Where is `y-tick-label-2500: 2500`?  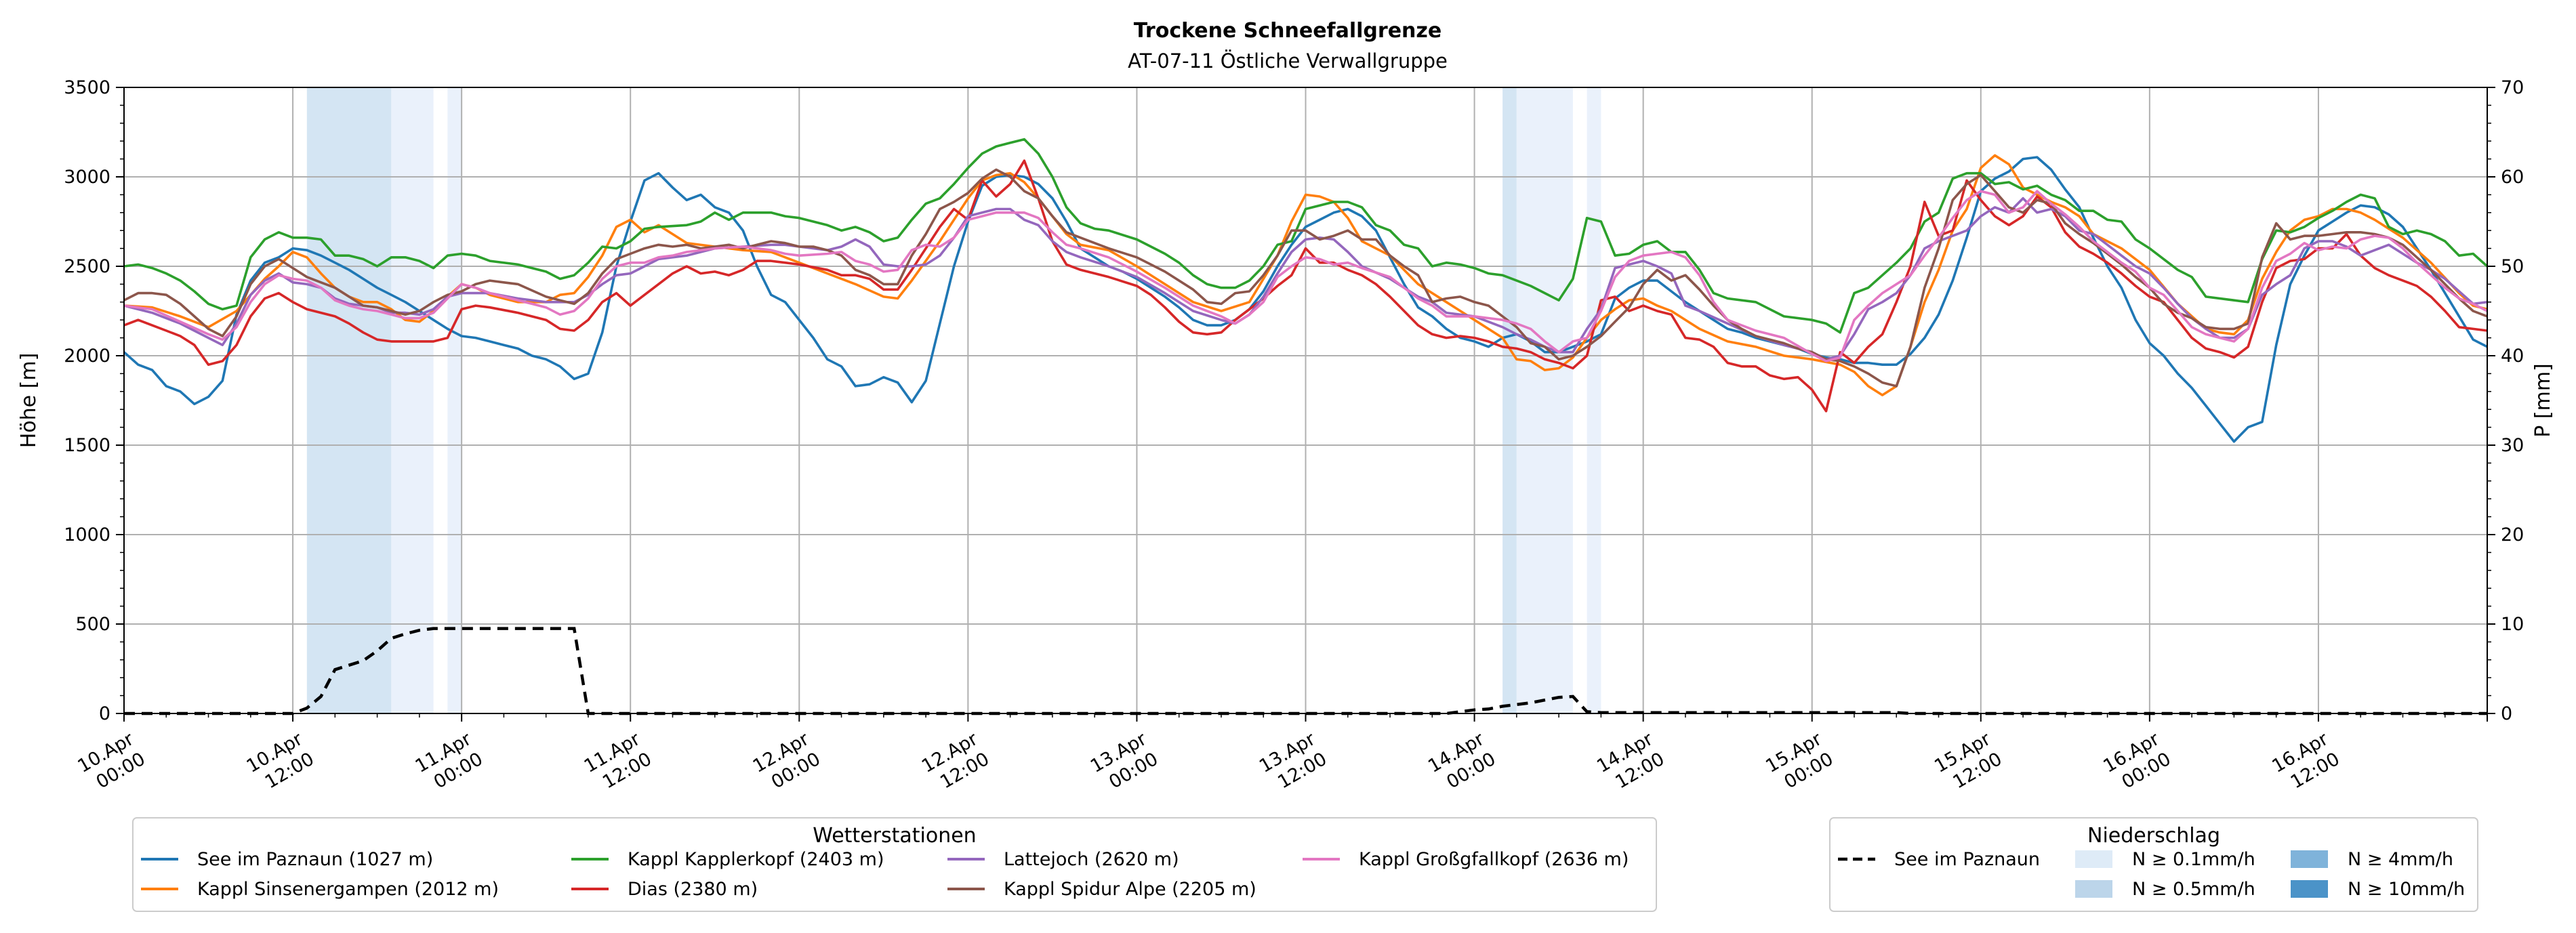 y-tick-label-2500: 2500 is located at coordinates (87, 266).